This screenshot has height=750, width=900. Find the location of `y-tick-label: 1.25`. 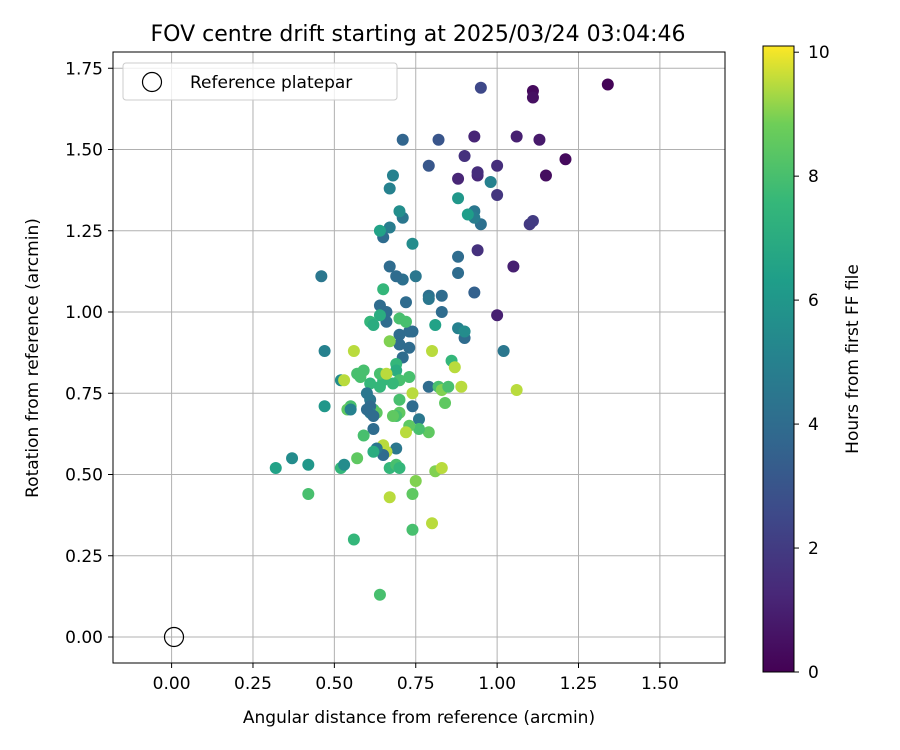

y-tick-label: 1.25 is located at coordinates (84, 232).